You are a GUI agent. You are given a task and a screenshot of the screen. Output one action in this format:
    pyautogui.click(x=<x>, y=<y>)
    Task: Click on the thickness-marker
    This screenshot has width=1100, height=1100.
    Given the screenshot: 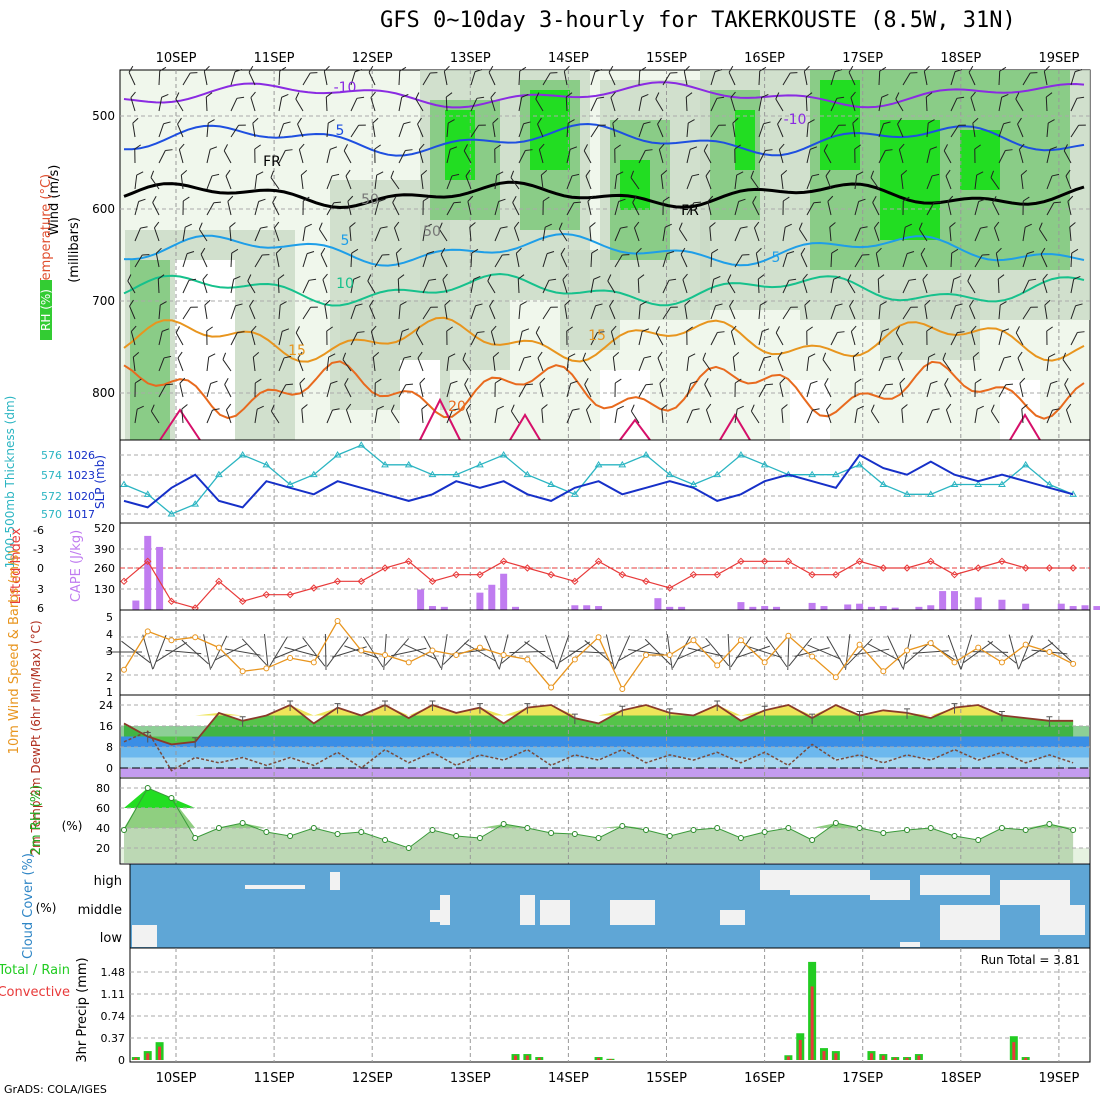 What is the action you would take?
    pyautogui.click(x=195, y=503)
    